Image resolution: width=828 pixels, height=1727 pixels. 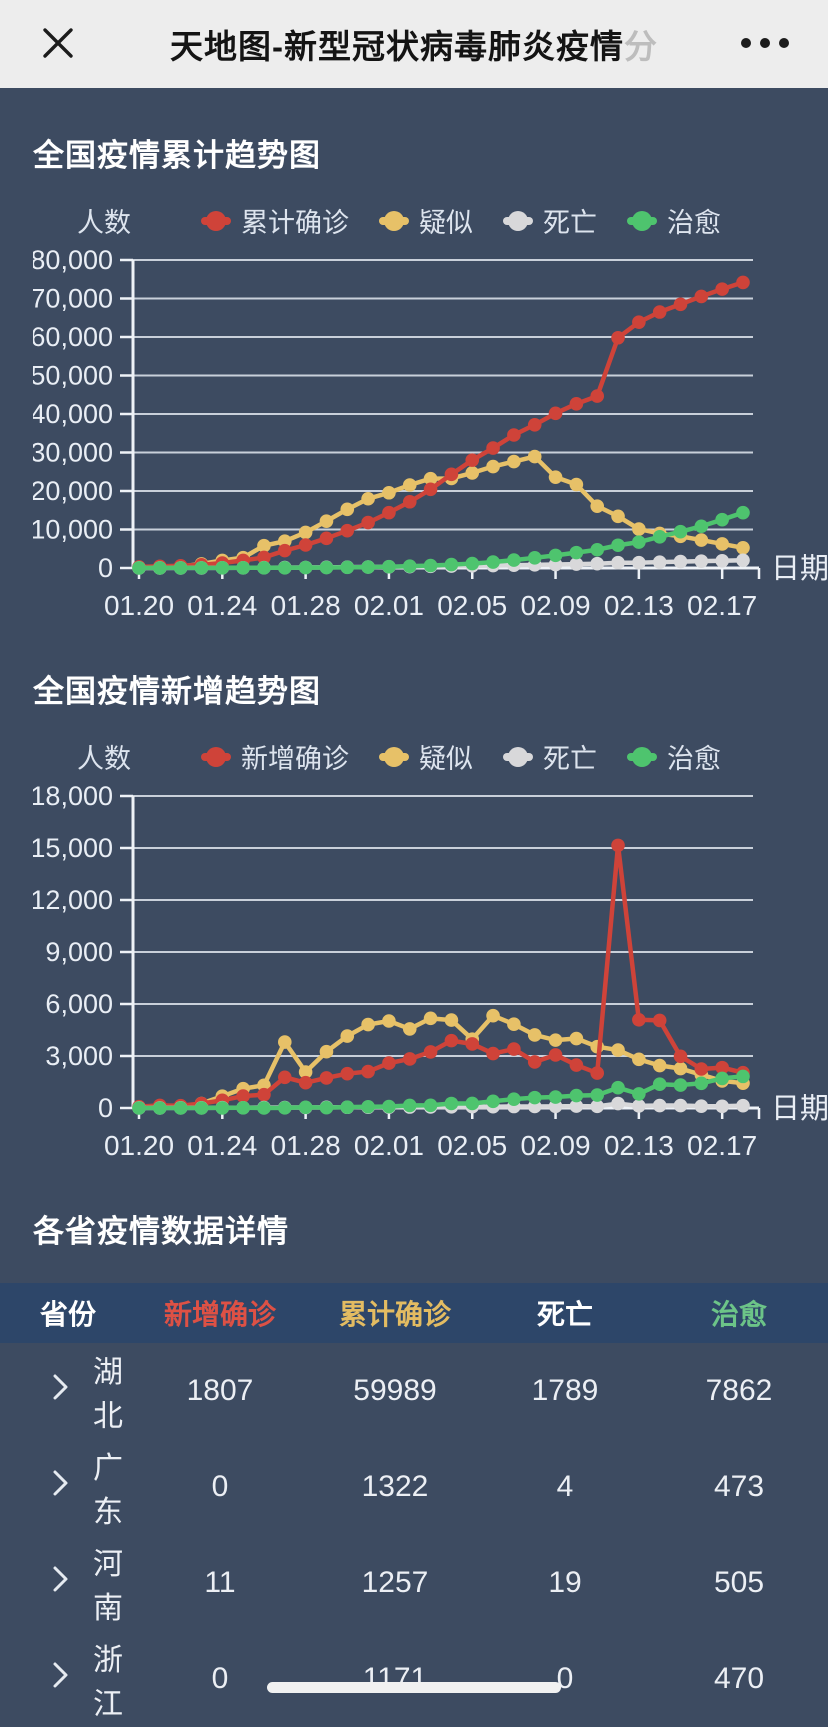 I want to click on total-confirmed-cell: 1322, so click(x=395, y=1486).